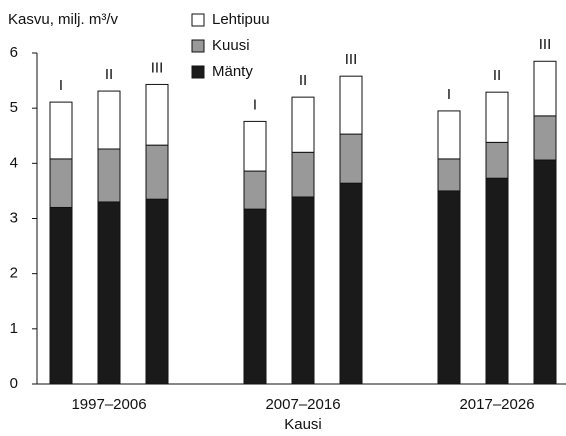  Describe the element at coordinates (14, 107) in the screenshot. I see `y-tick-label: 5` at that location.